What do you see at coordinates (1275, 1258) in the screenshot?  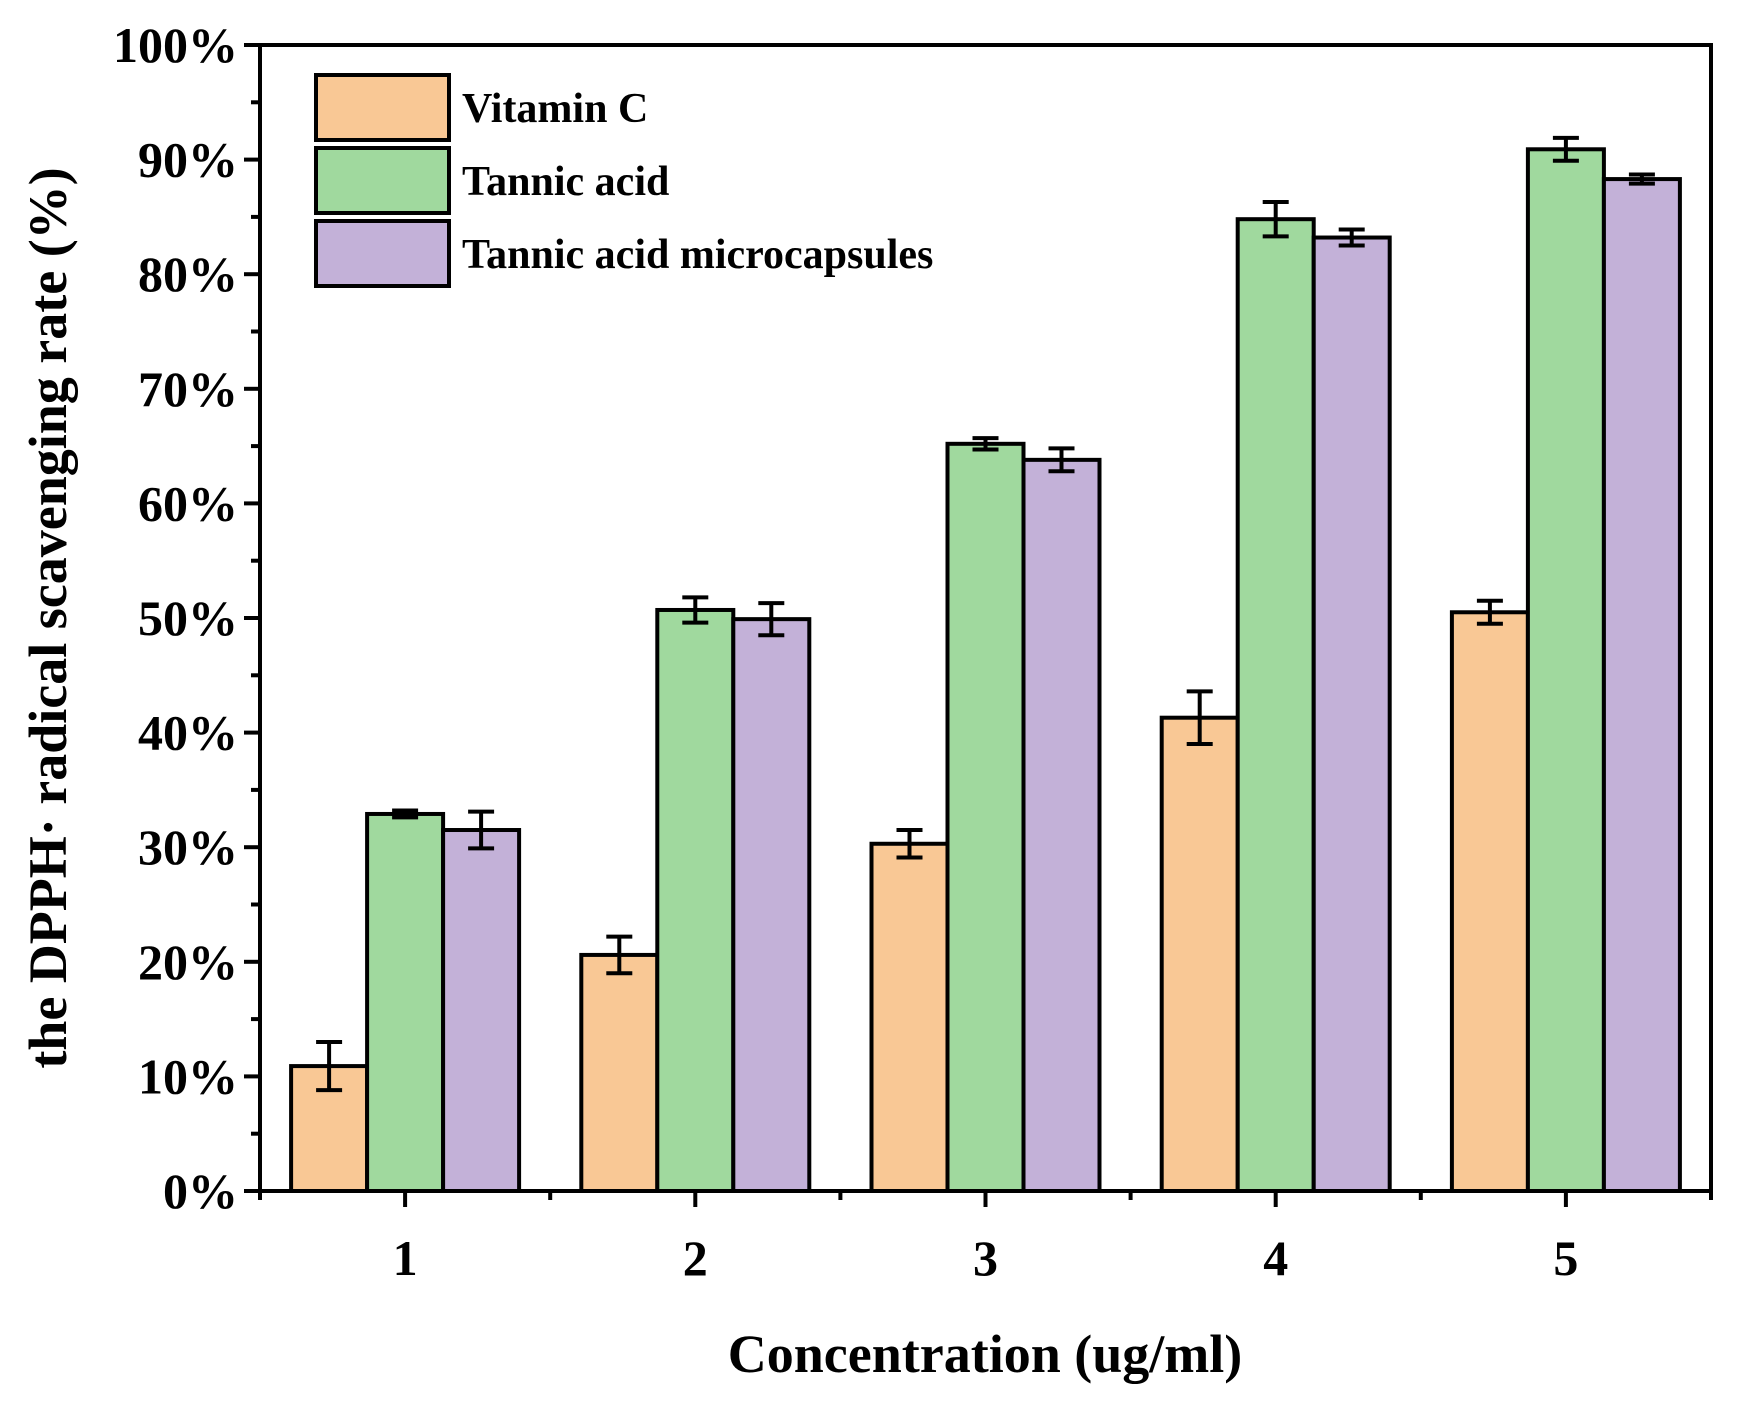 I see `x-tick-label: 4` at bounding box center [1275, 1258].